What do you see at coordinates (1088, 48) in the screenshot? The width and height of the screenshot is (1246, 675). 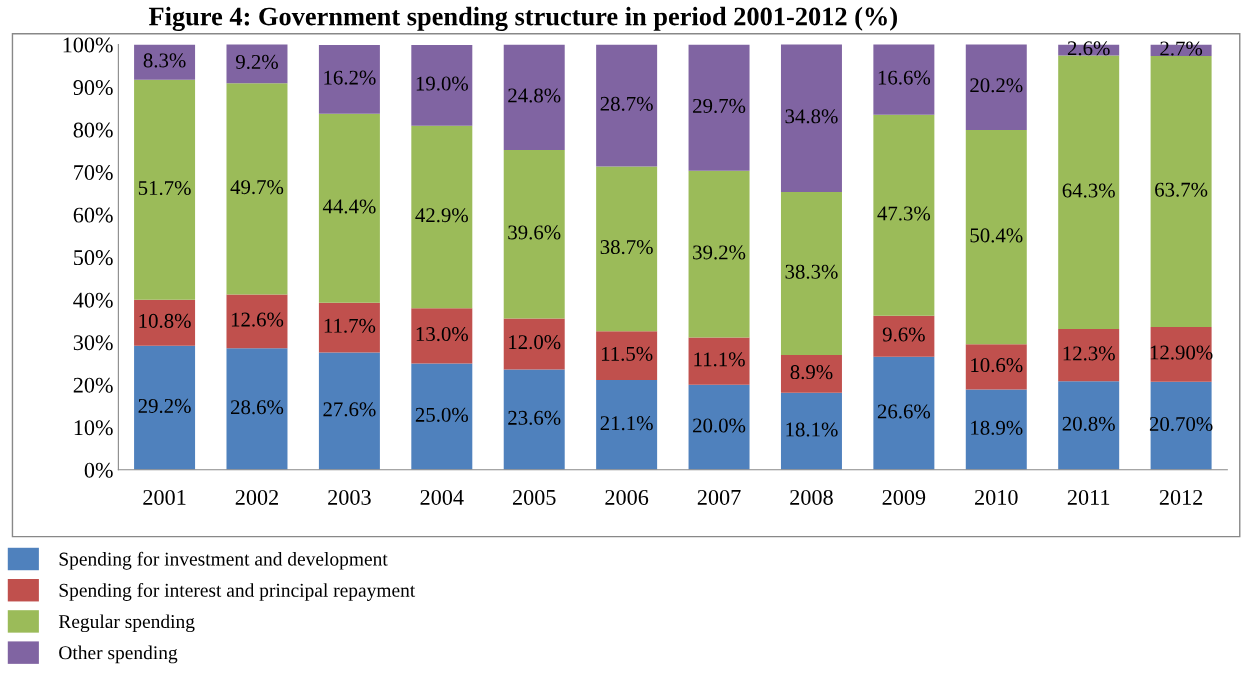 I see `data-label: 2.6%` at bounding box center [1088, 48].